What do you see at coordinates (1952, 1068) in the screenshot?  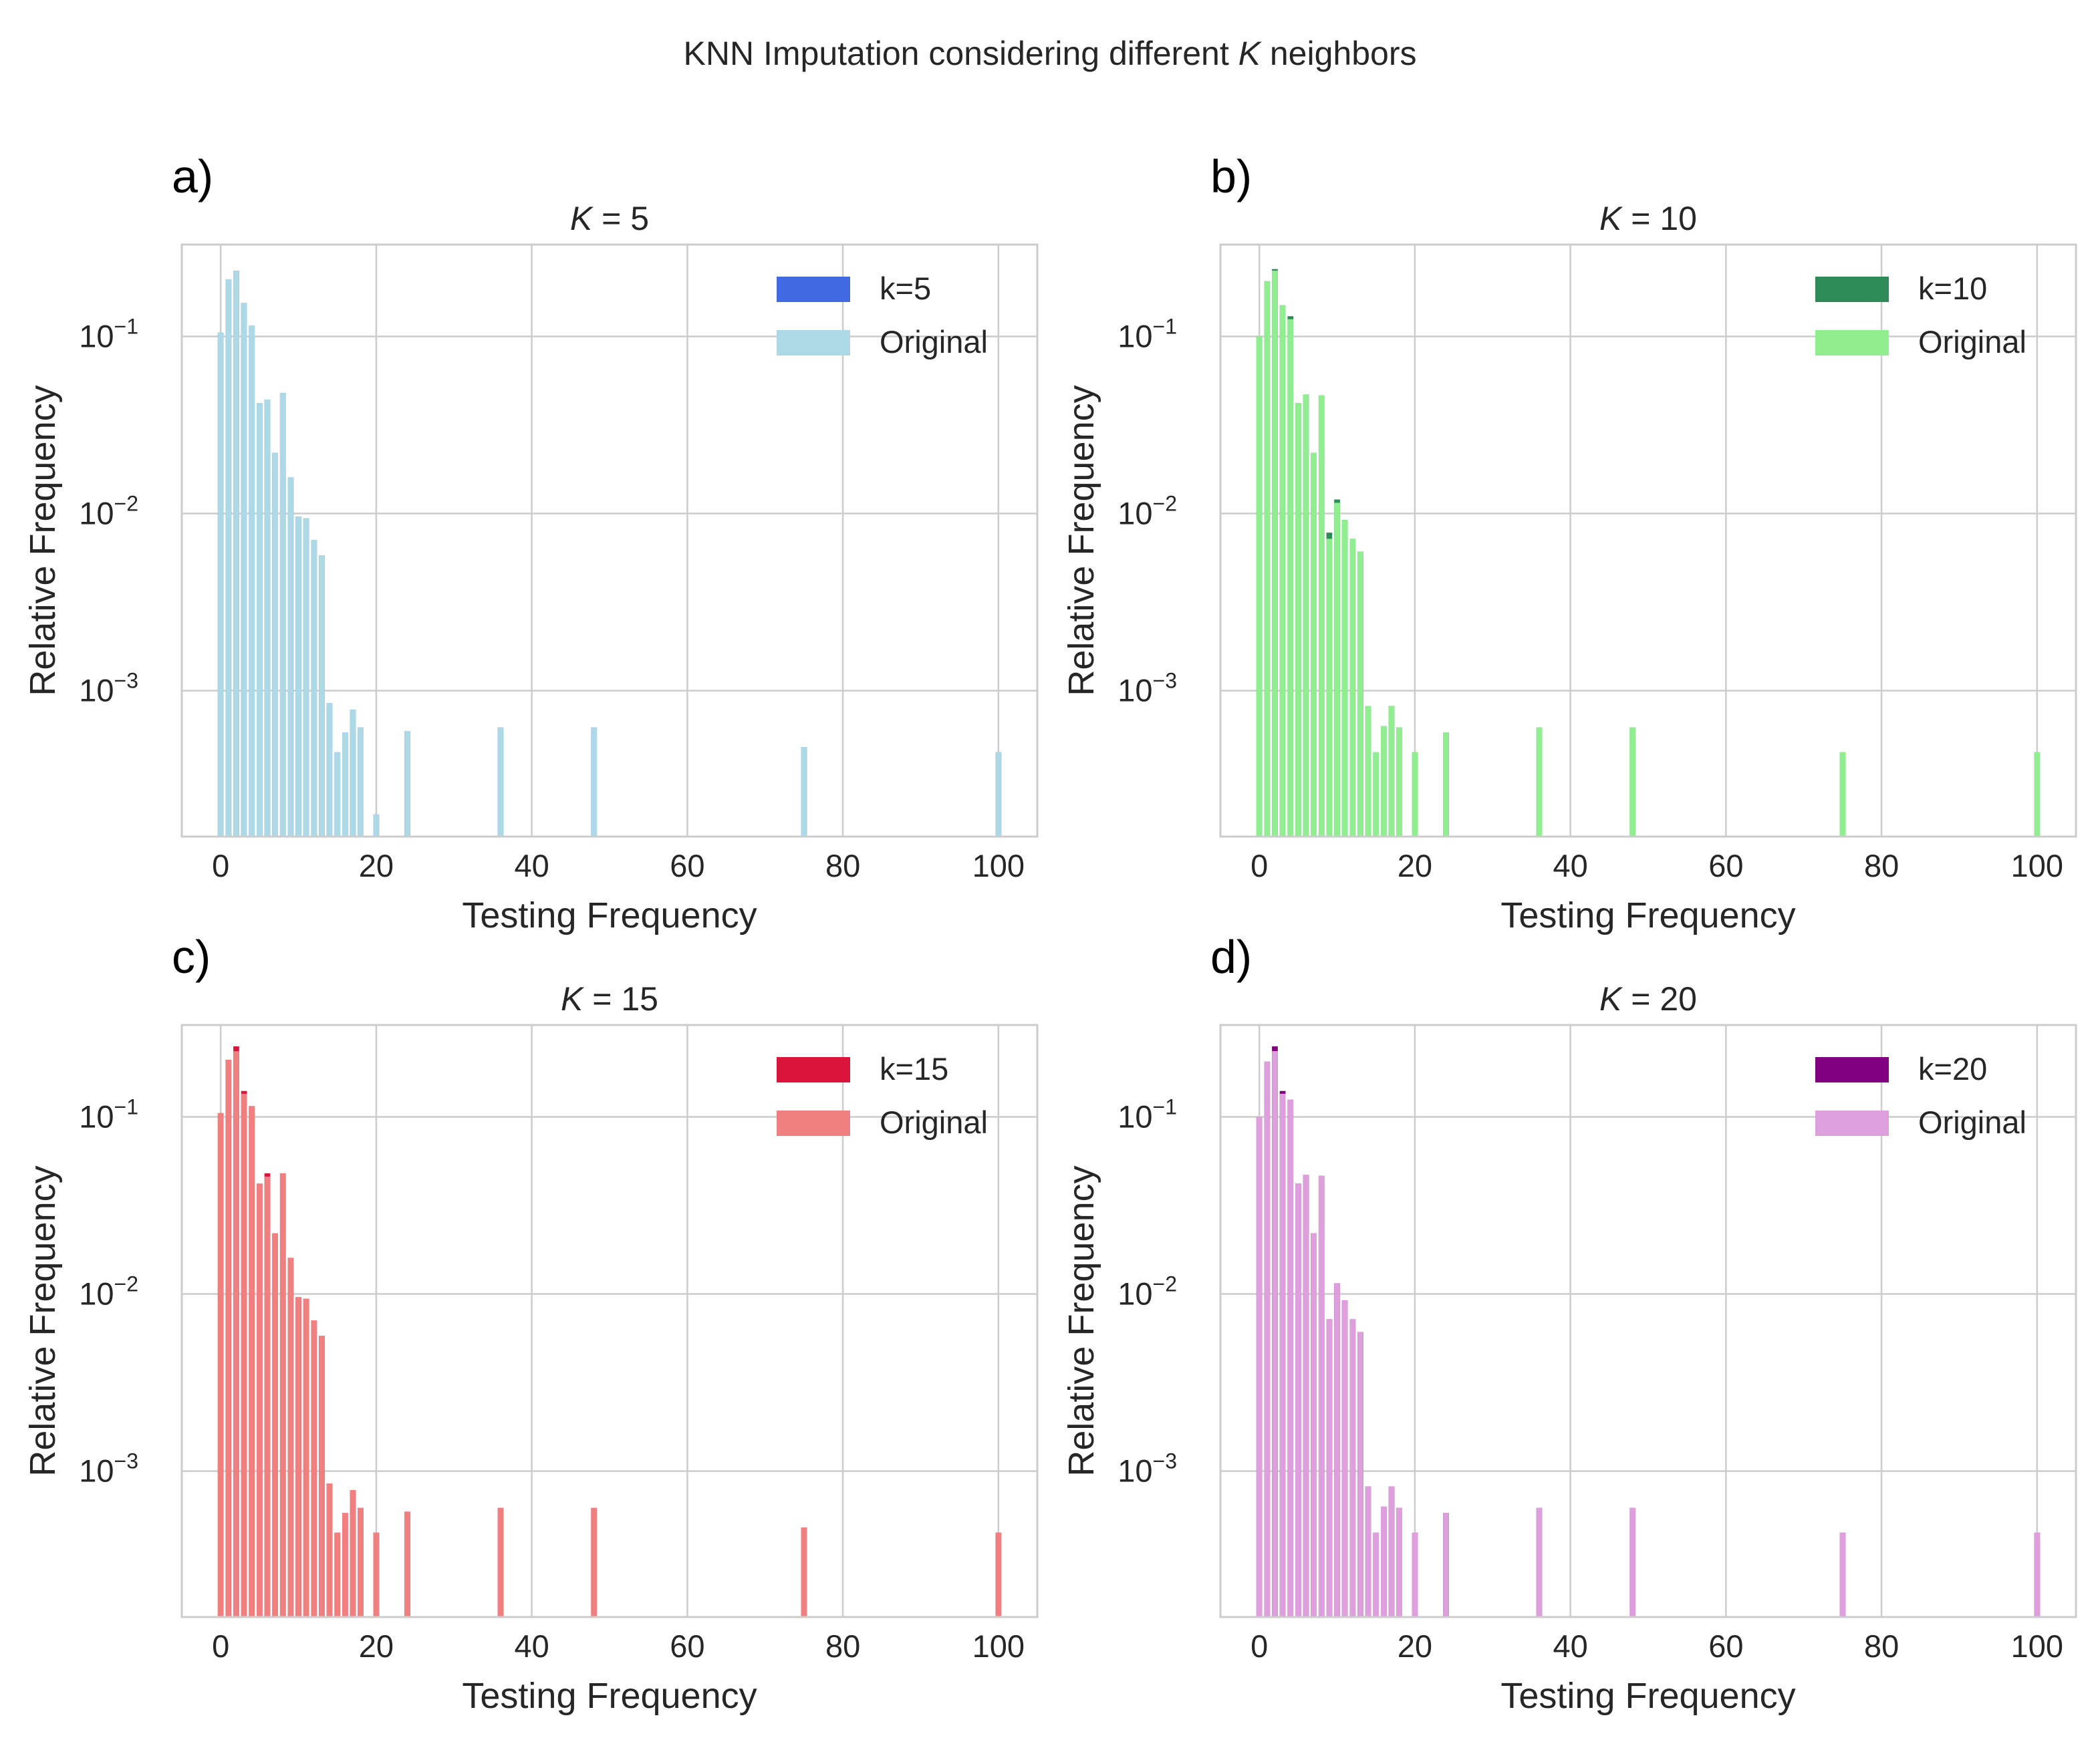 I see `legend-label: k=20` at bounding box center [1952, 1068].